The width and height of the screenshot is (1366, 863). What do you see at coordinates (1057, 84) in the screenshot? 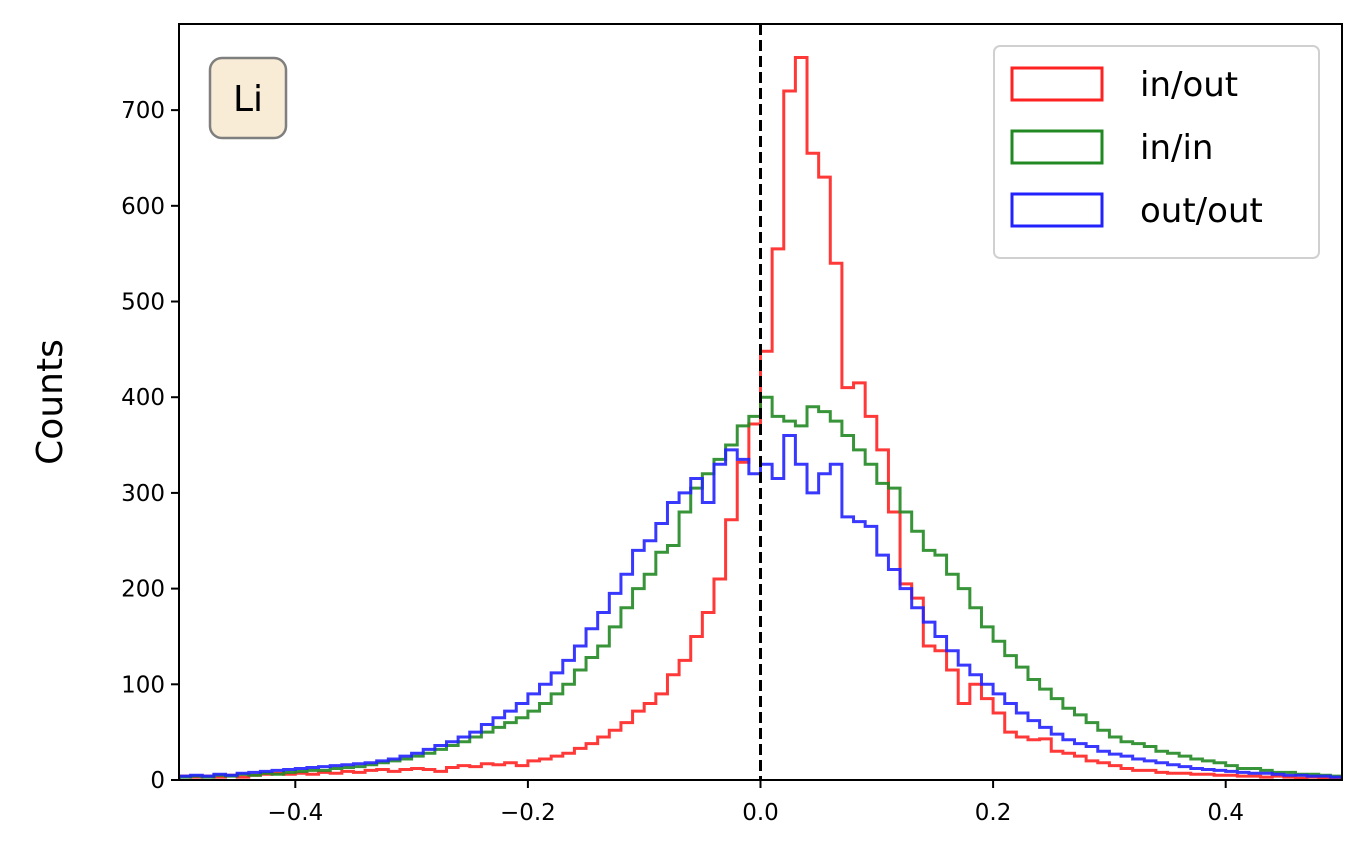
I see `legend-swatch-in-out` at bounding box center [1057, 84].